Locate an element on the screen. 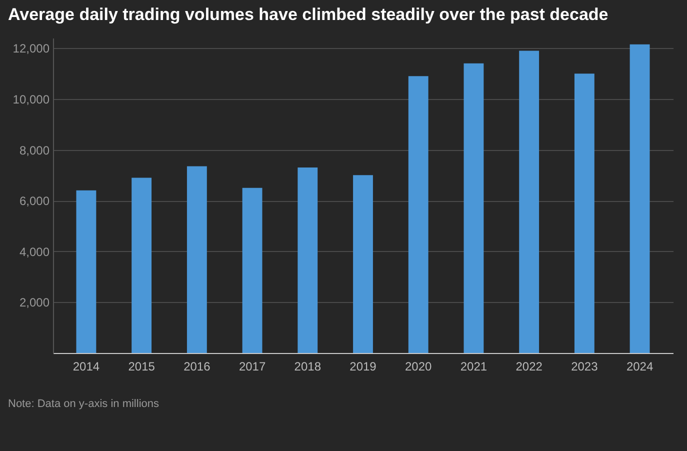 The image size is (687, 451). x-tick-label: 2019 is located at coordinates (363, 367).